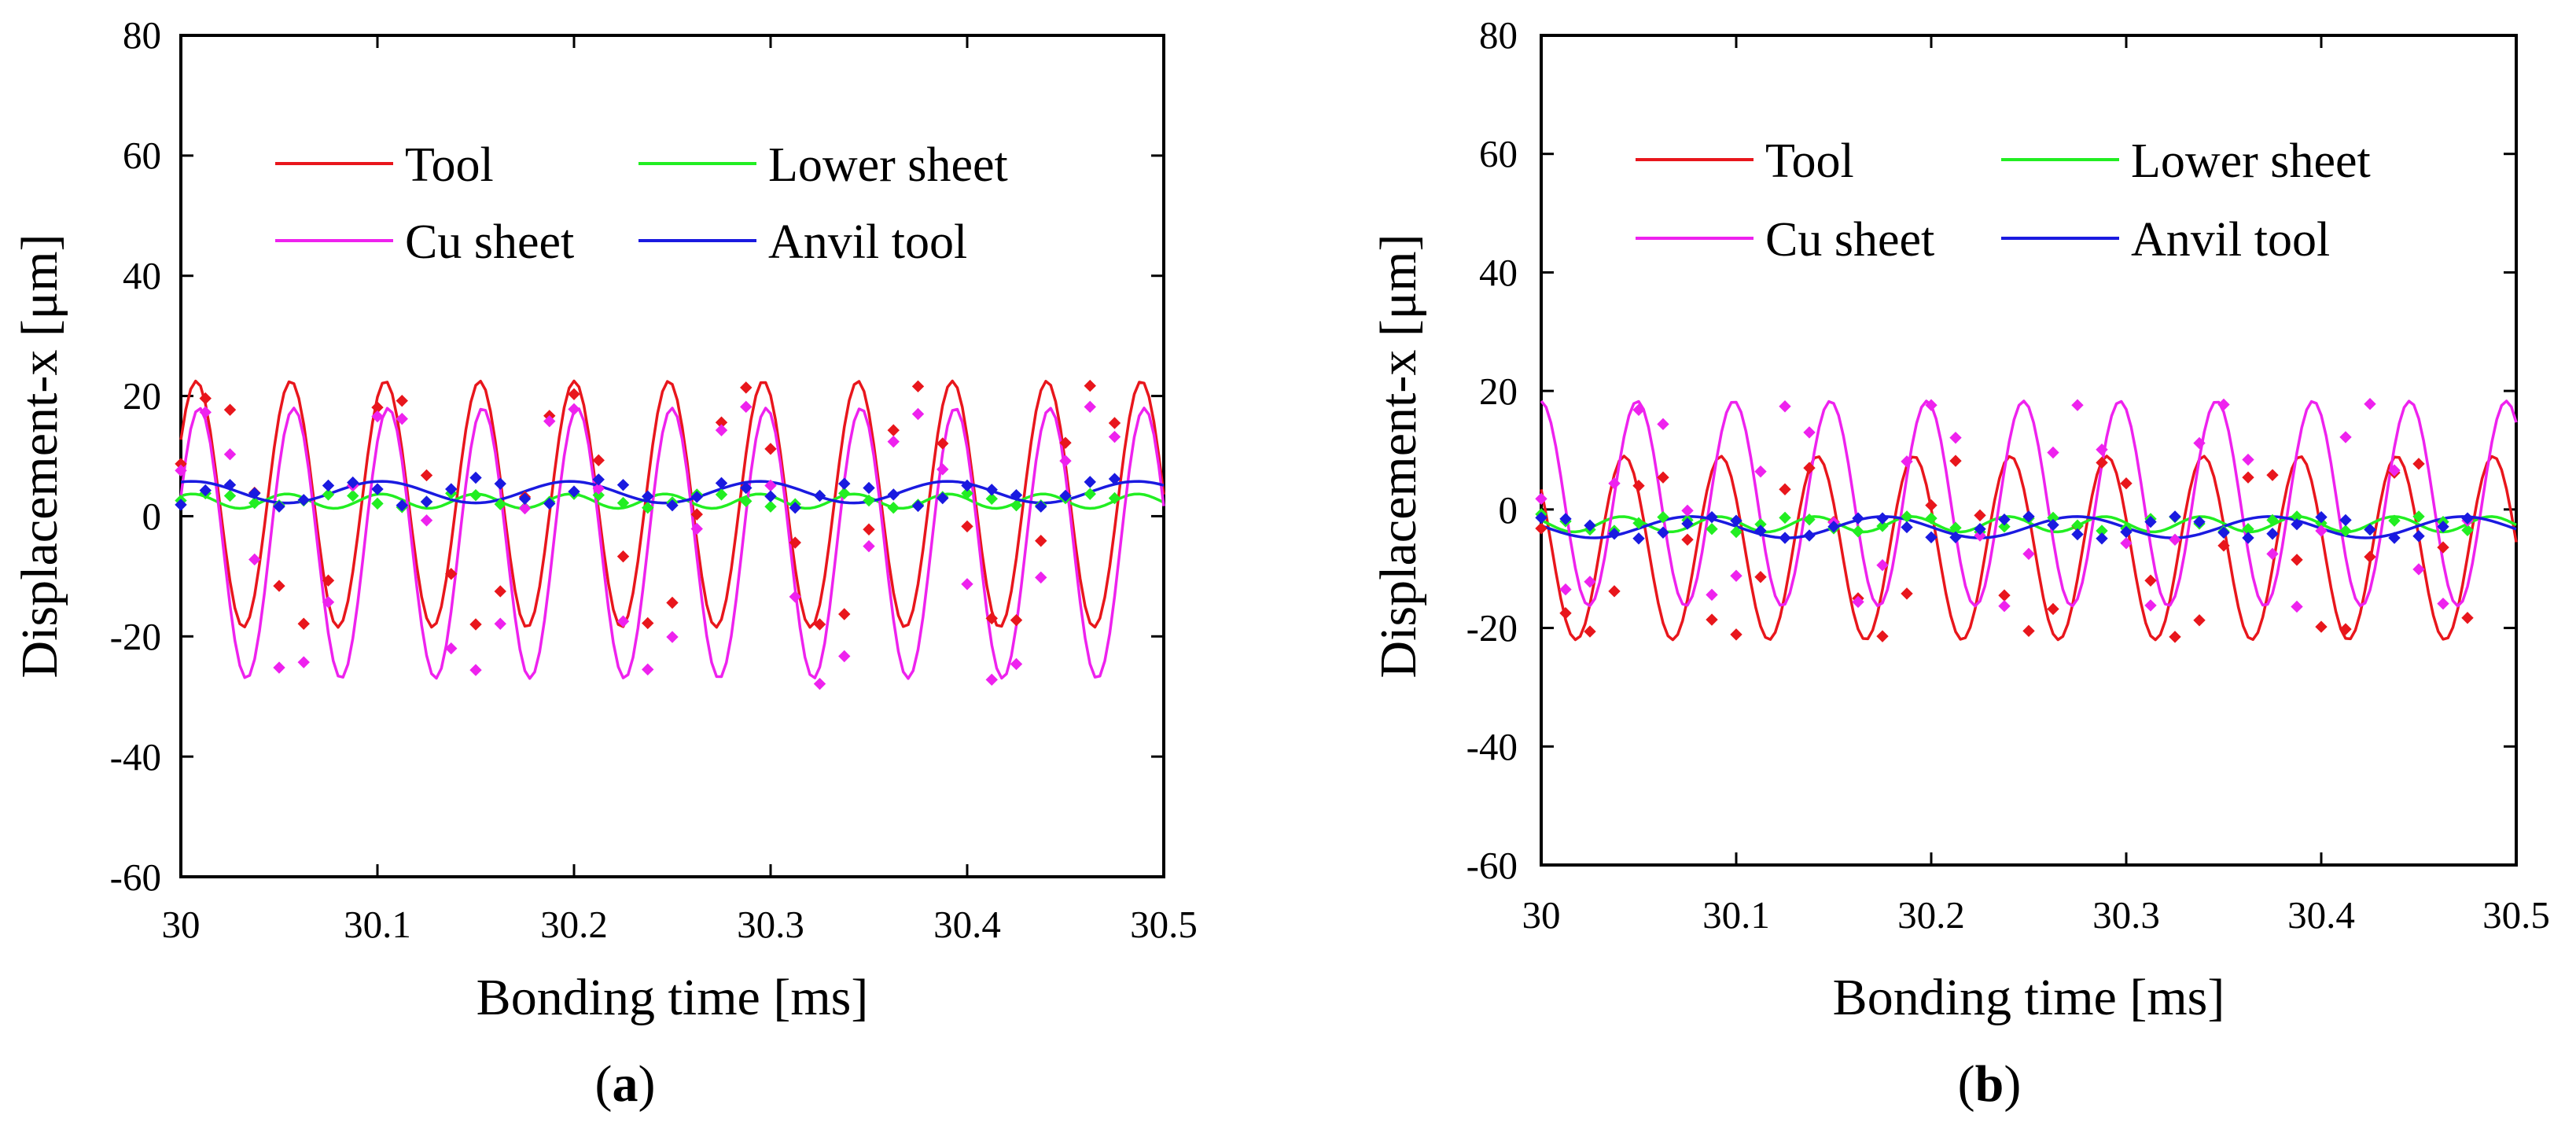 The height and width of the screenshot is (1130, 2576). Describe the element at coordinates (378, 924) in the screenshot. I see `x-tick-label: 30.1` at that location.